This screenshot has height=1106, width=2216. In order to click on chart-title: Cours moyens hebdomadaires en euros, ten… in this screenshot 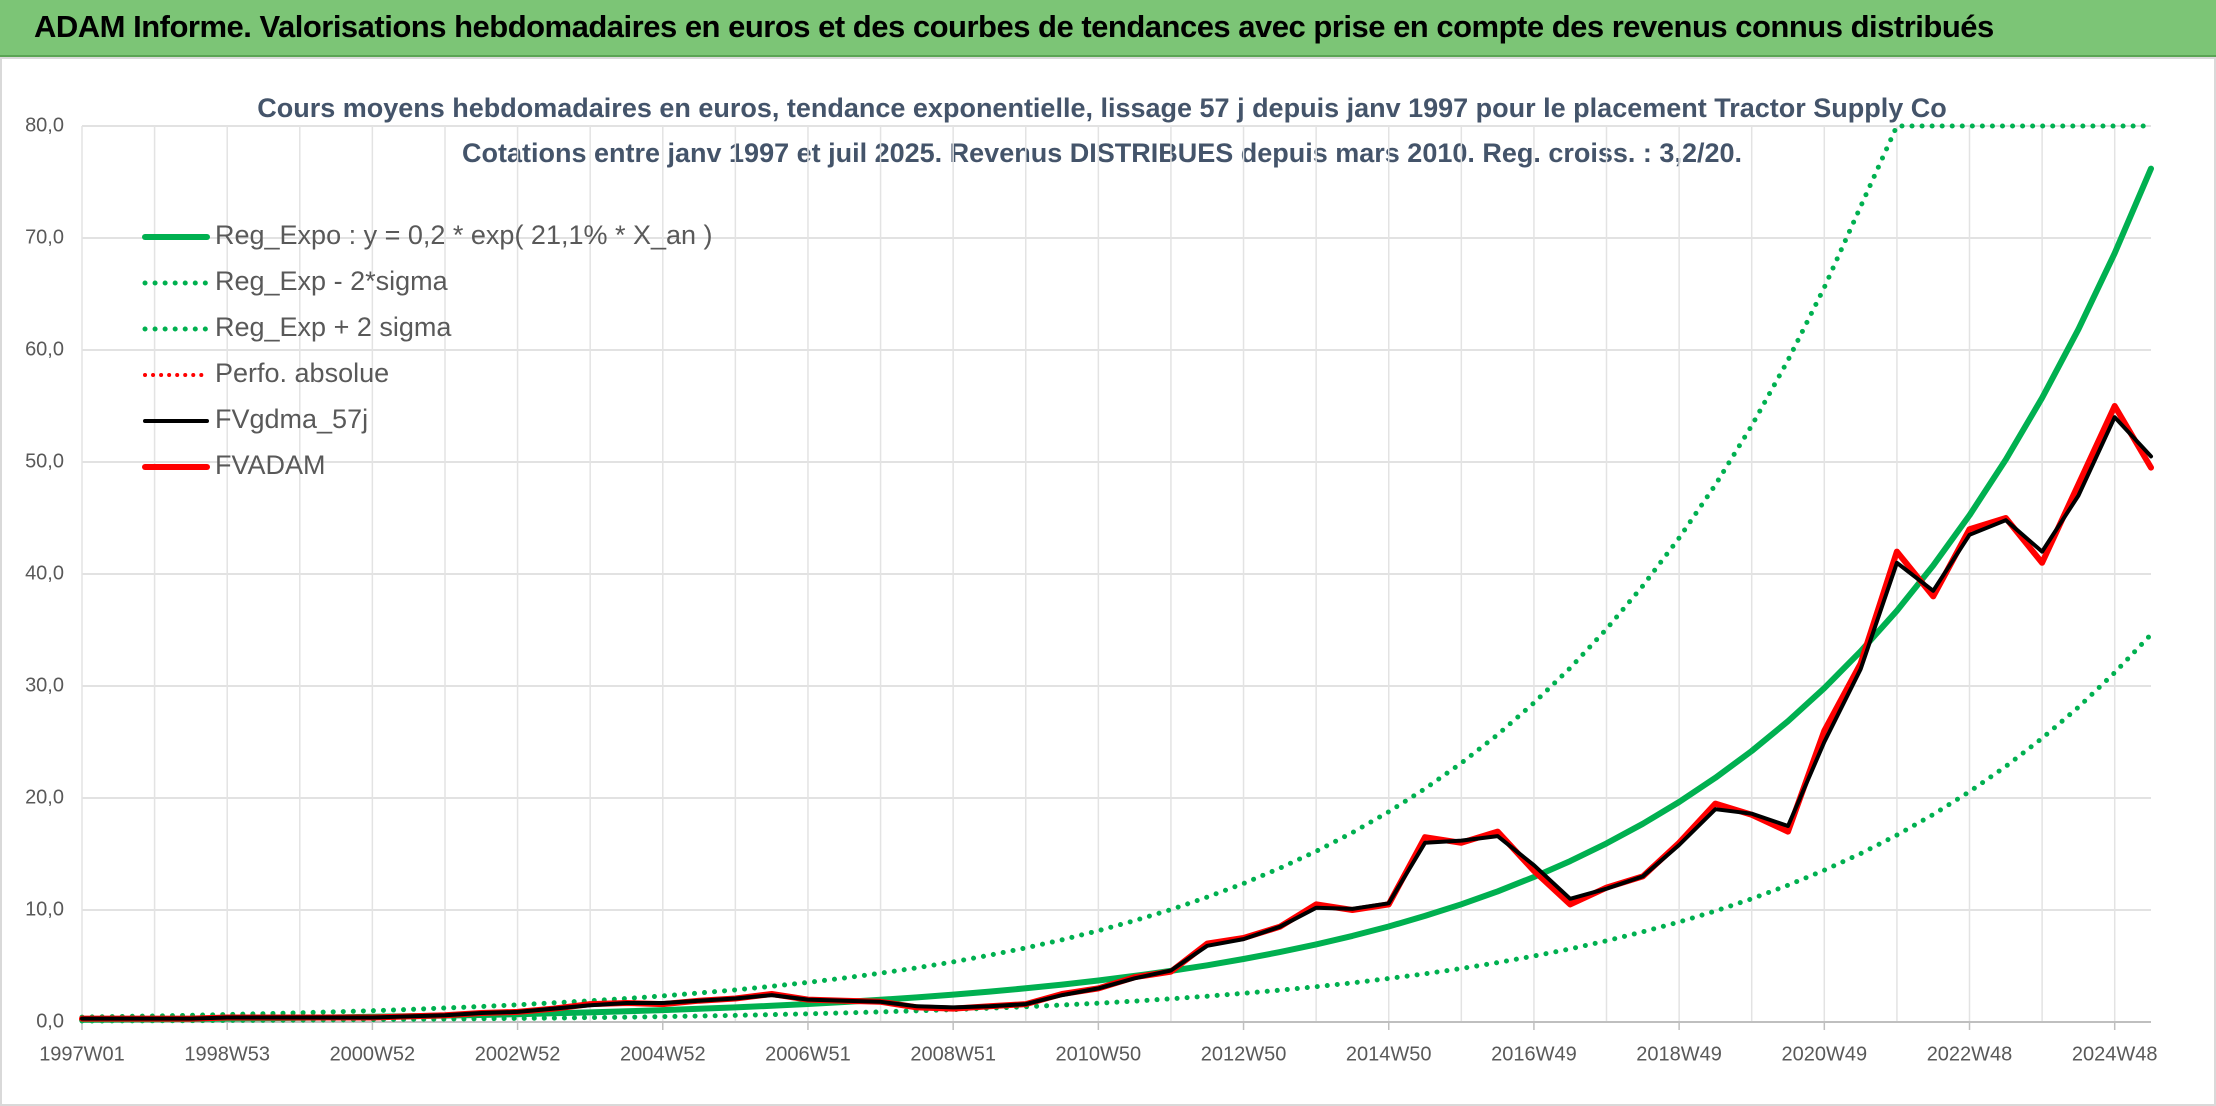, I will do `click(1102, 108)`.